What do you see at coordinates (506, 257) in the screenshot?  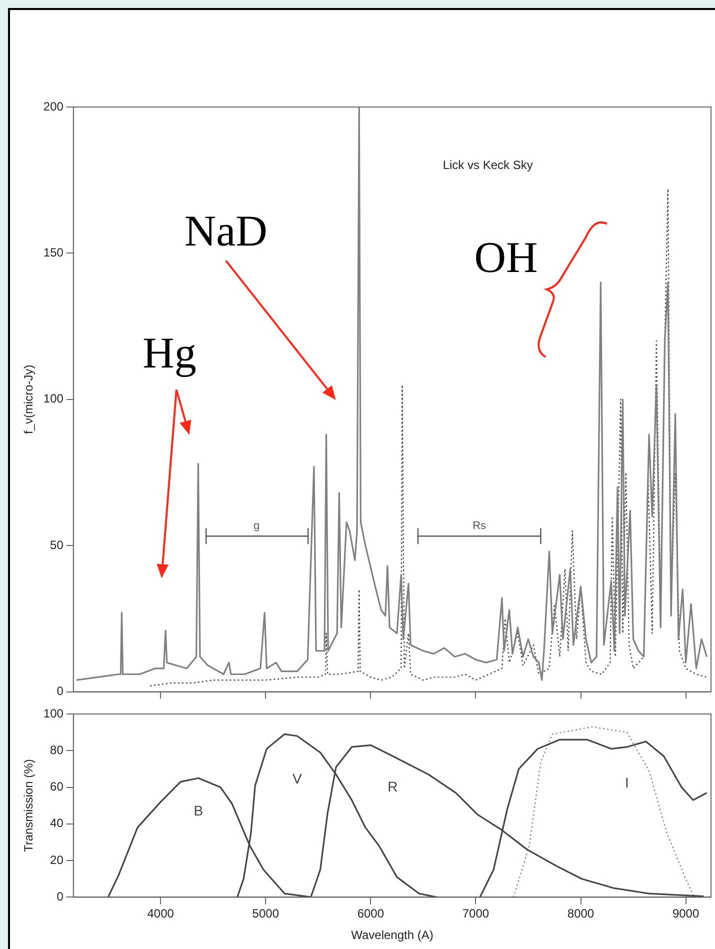 I see `annotation: OH` at bounding box center [506, 257].